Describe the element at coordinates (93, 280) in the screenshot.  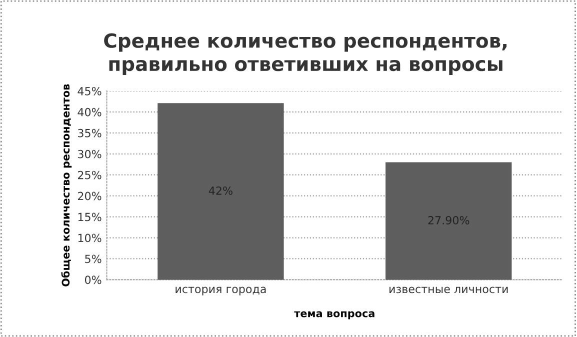
I see `y-tick-label: 0%` at that location.